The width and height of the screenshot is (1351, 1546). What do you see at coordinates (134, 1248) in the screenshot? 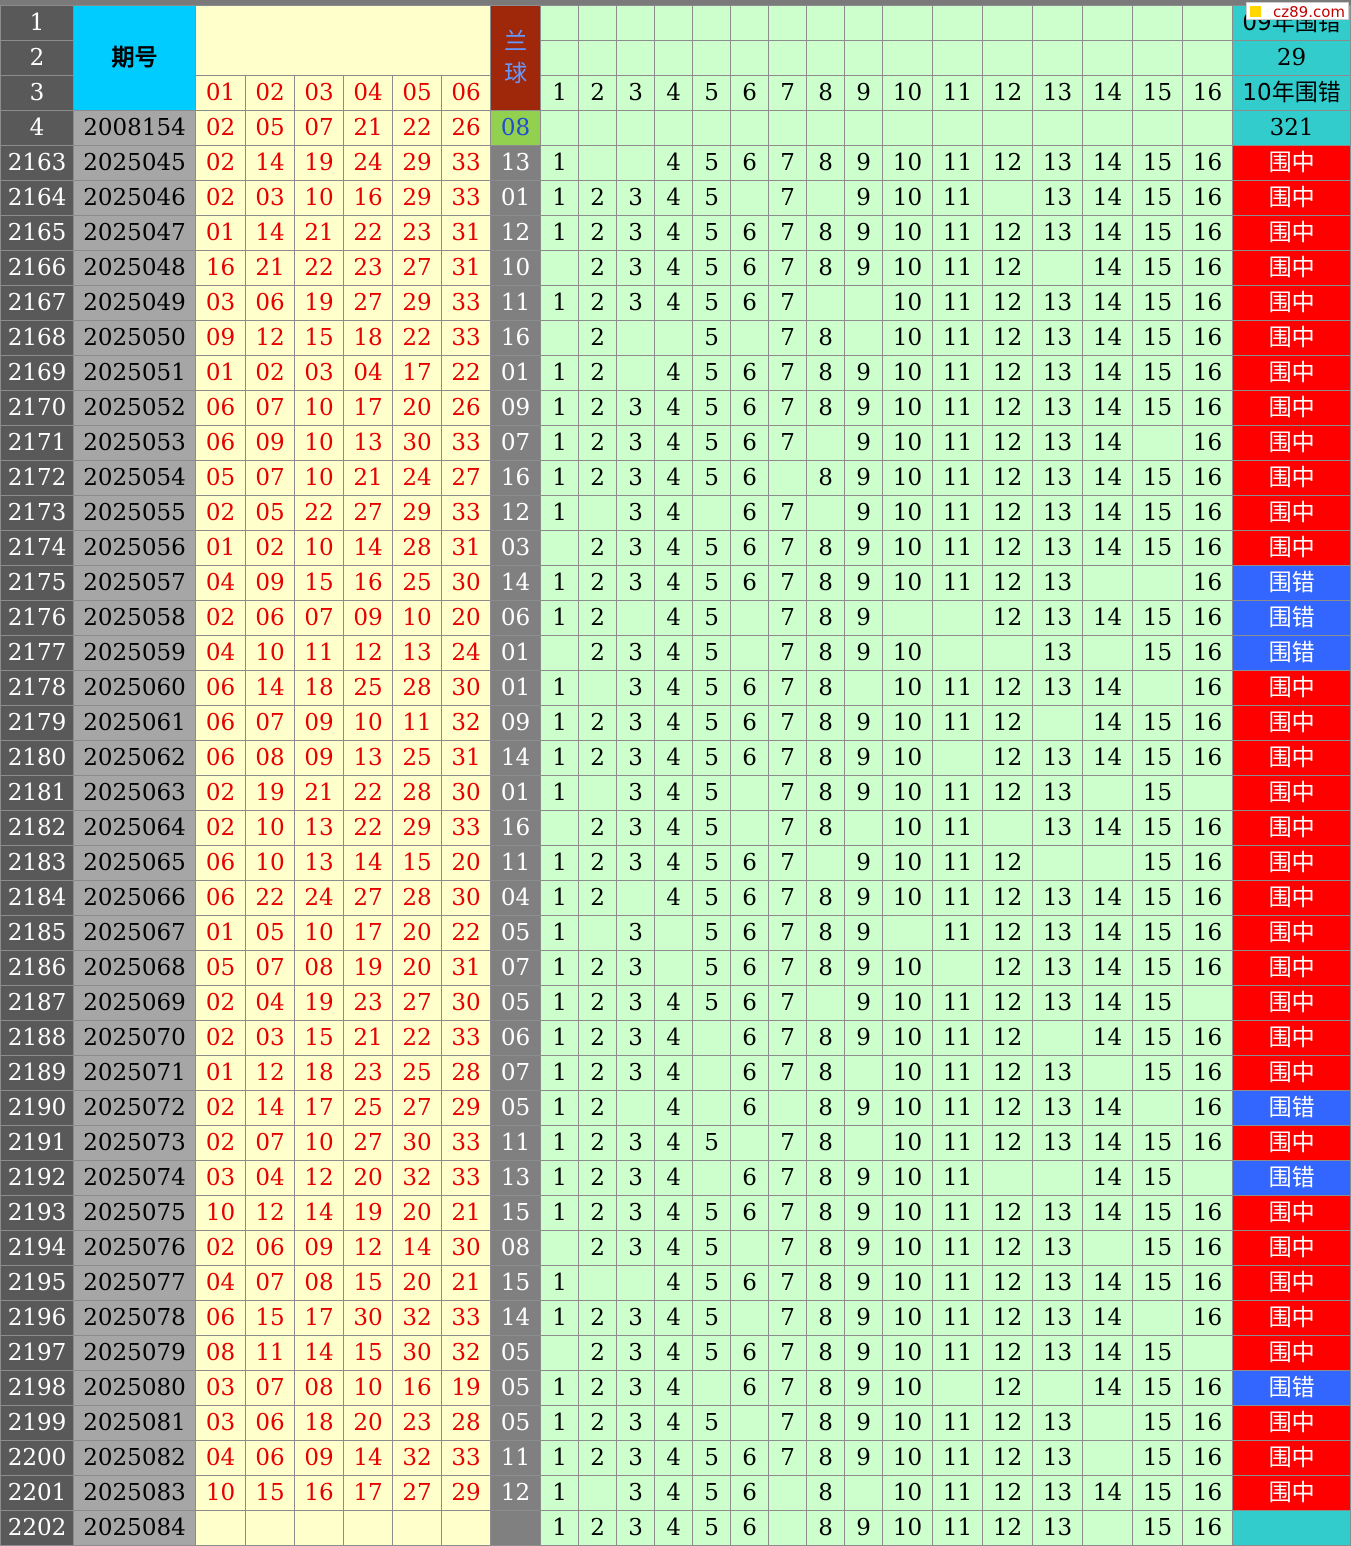
I see `issue-cell: 2025076` at bounding box center [134, 1248].